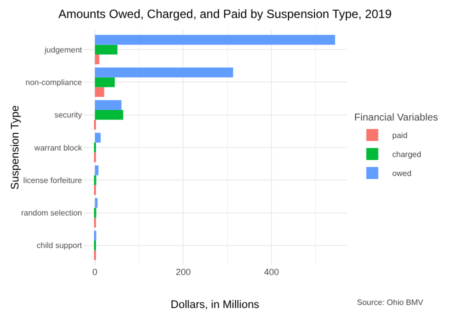 This screenshot has height=321, width=450. Describe the element at coordinates (225, 14) in the screenshot. I see `chart-title: Amounts Owed, Charged, and Paid by Suspension Type, 2019` at that location.